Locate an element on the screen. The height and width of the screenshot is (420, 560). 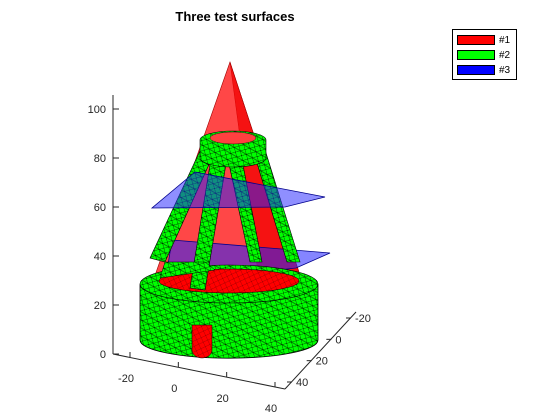
x-tick-label: 0 is located at coordinates (174, 389).